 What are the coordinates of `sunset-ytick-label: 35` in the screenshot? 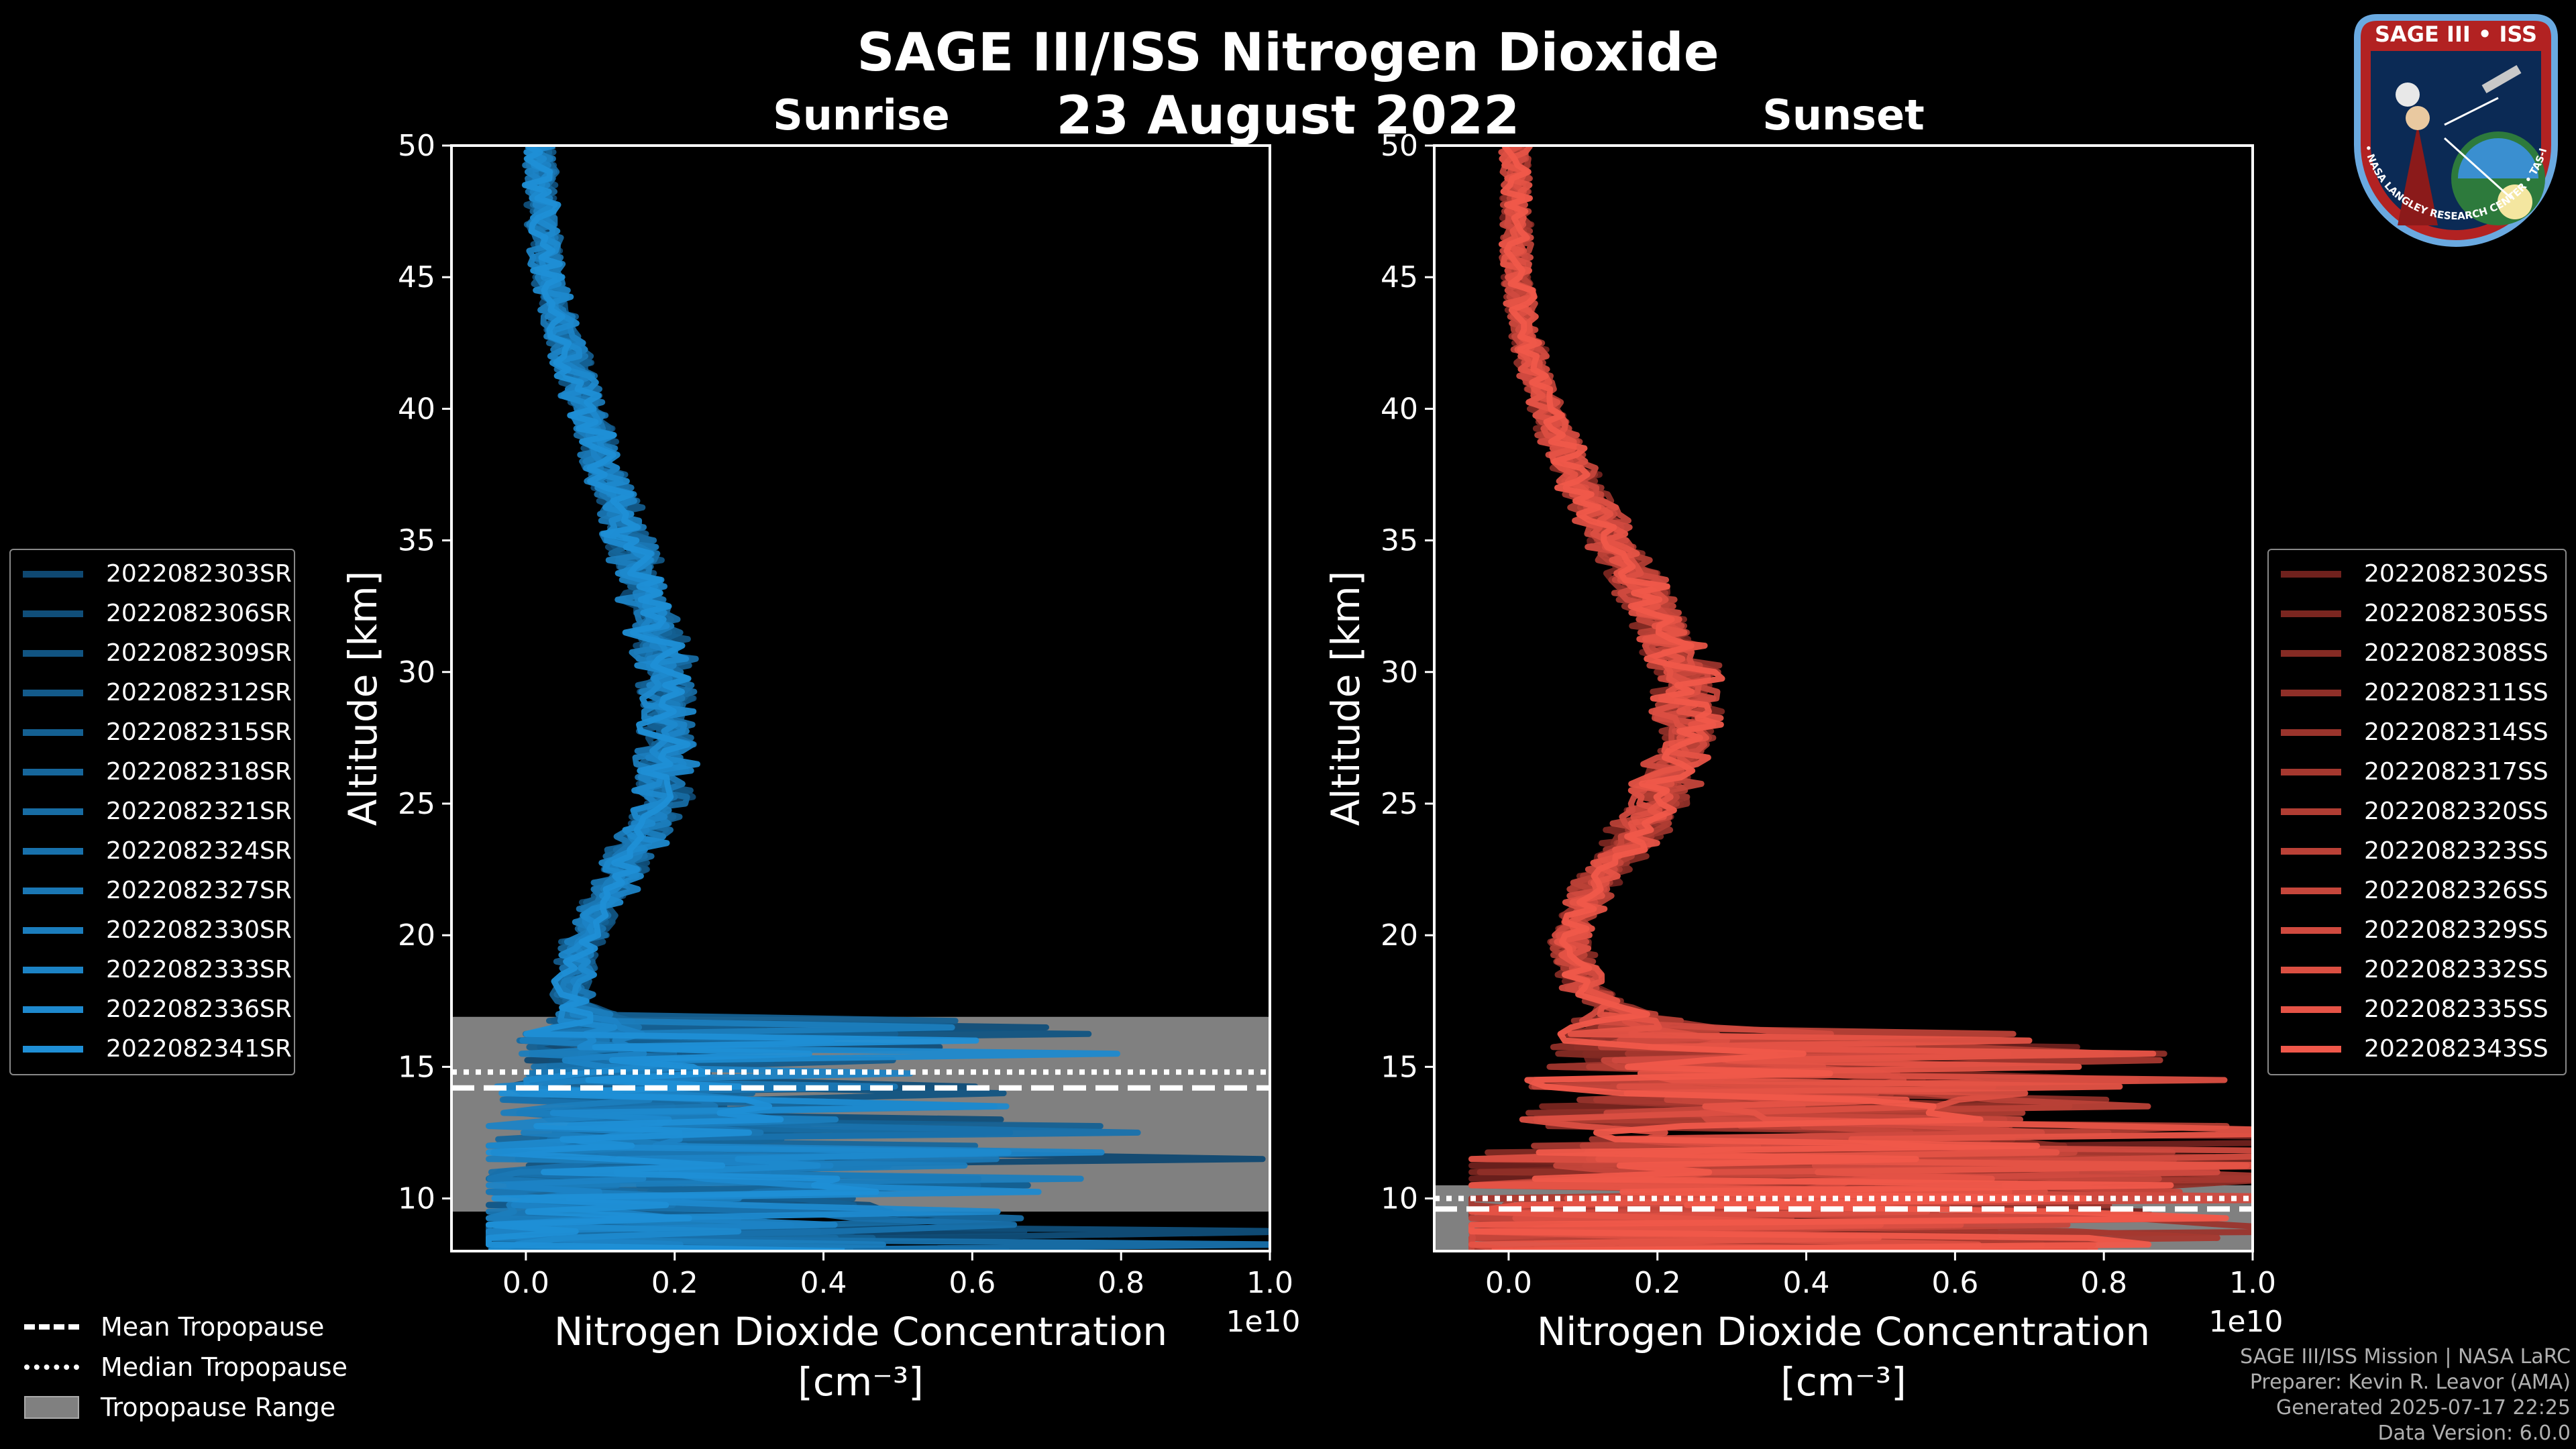 It's located at (1399, 541).